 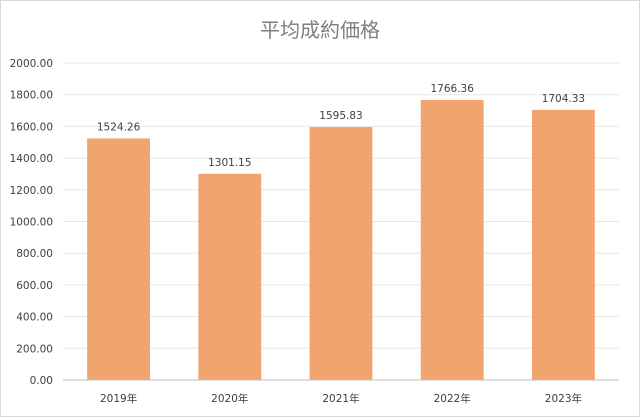 I want to click on x-tick-label: 2019年, so click(x=118, y=398).